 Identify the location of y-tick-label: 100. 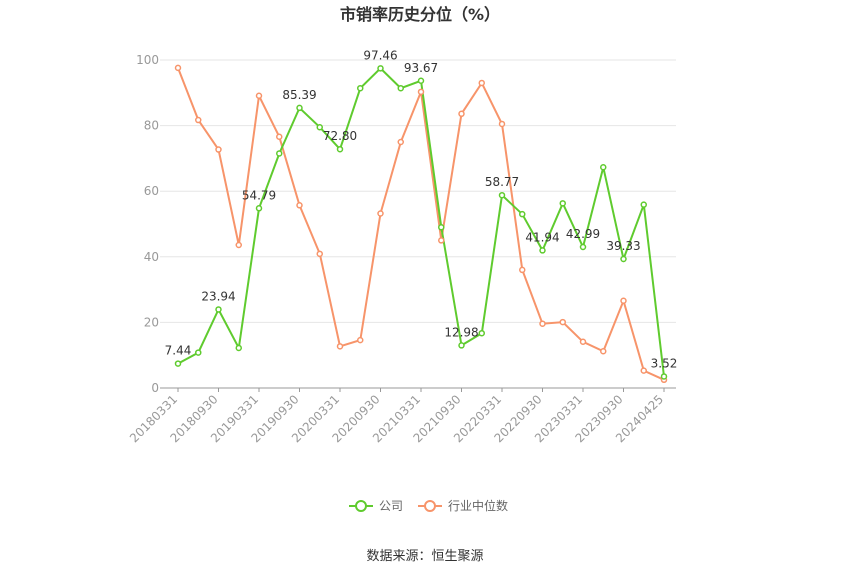
(147, 60).